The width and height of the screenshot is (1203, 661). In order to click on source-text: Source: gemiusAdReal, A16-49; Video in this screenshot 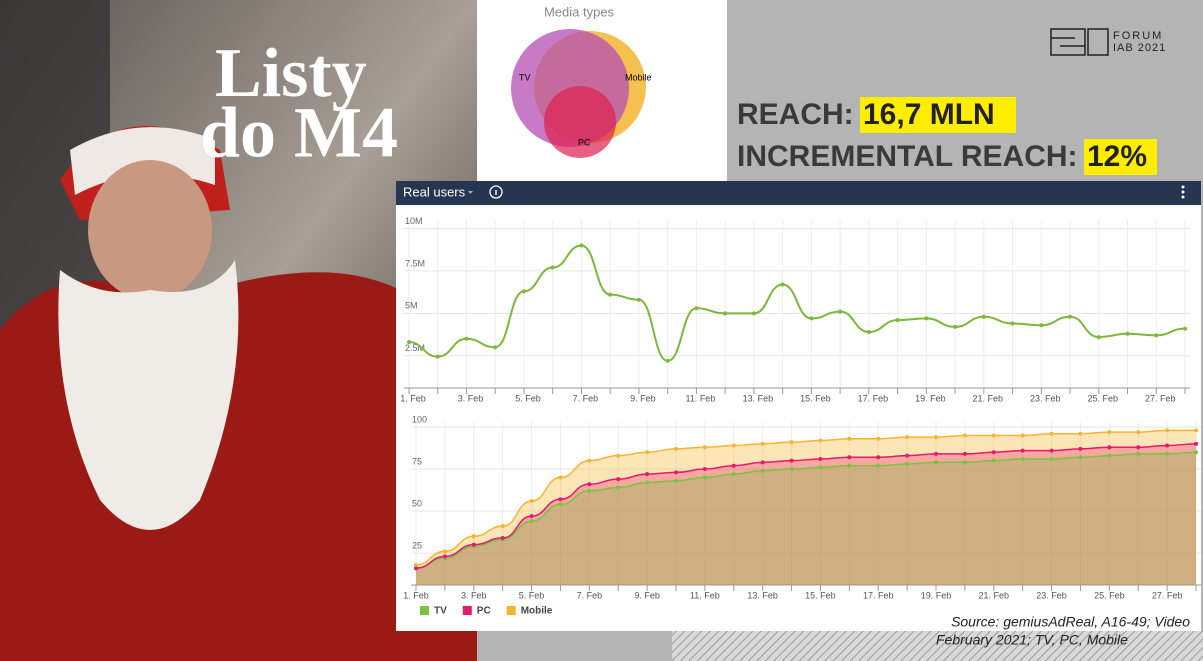, I will do `click(1070, 622)`.